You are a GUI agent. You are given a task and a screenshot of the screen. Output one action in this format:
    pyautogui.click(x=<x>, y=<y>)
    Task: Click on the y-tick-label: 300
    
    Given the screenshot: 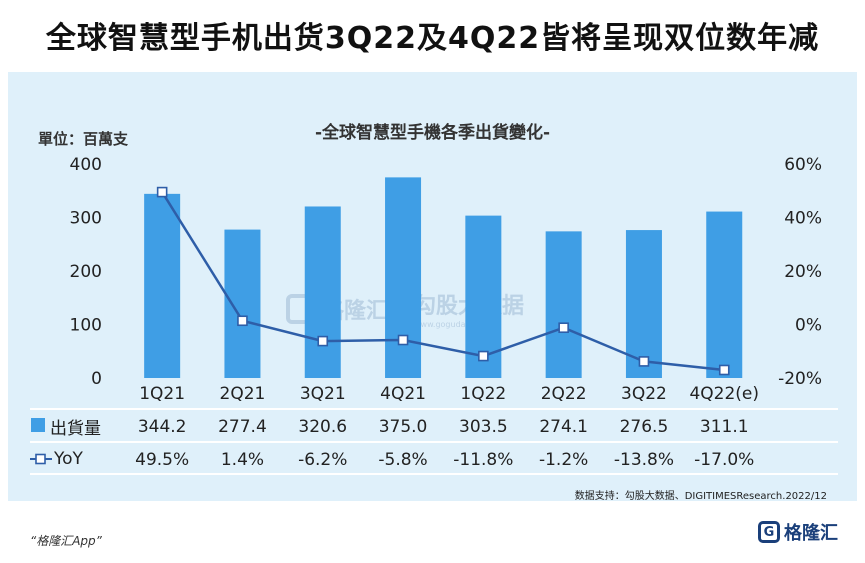 What is the action you would take?
    pyautogui.click(x=86, y=219)
    